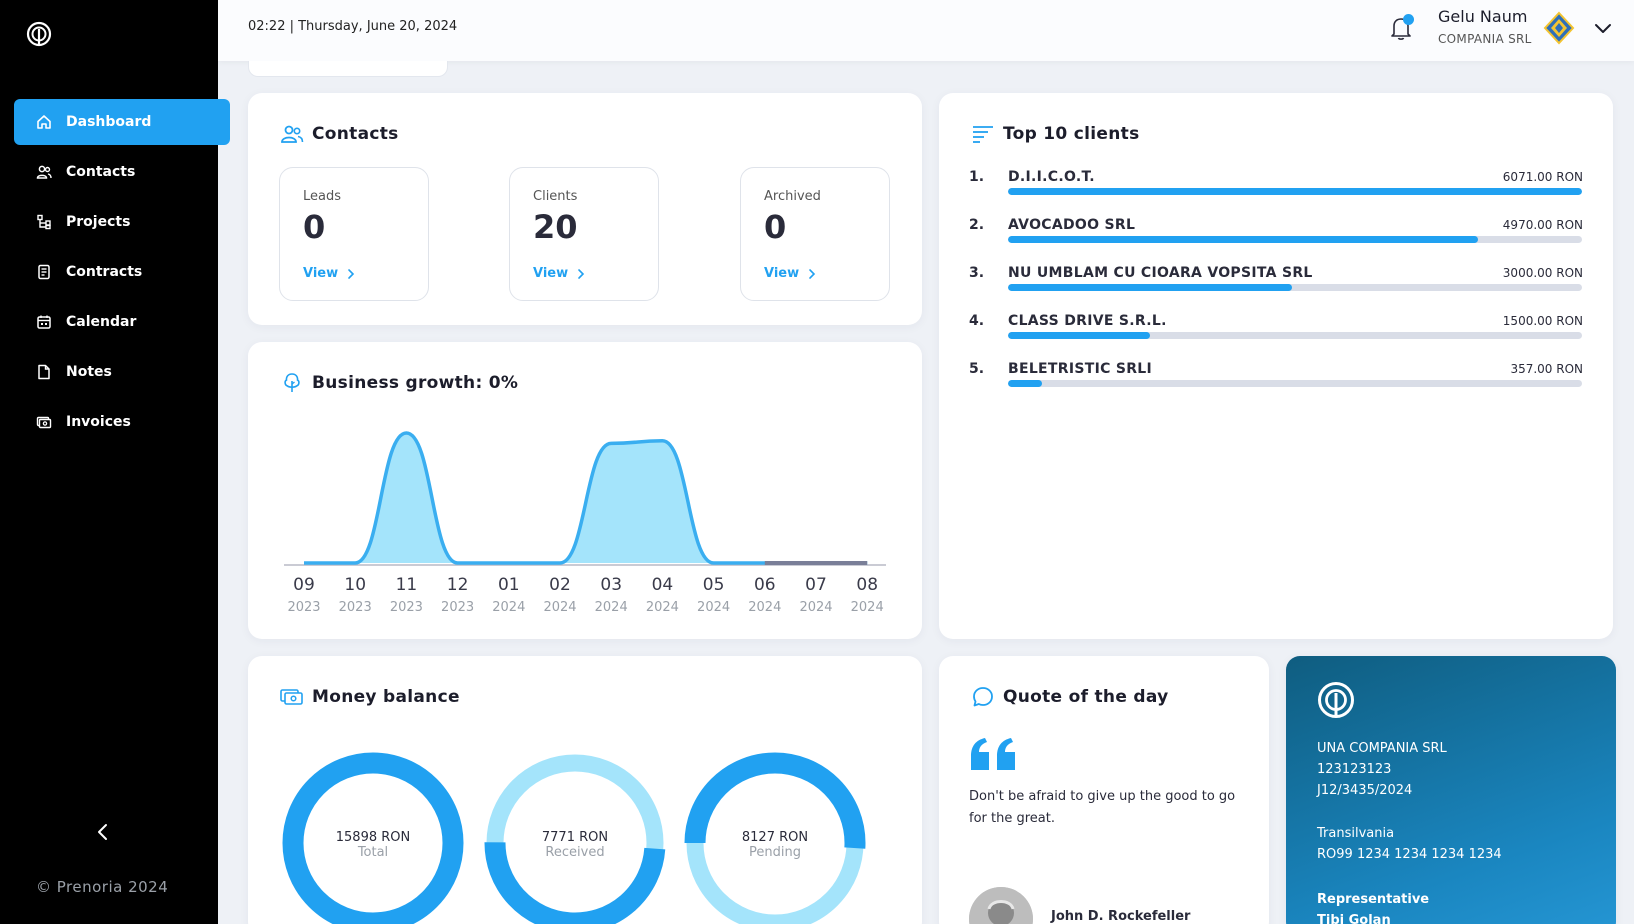 This screenshot has width=1634, height=924. What do you see at coordinates (714, 585) in the screenshot?
I see `x-tick-month: 05` at bounding box center [714, 585].